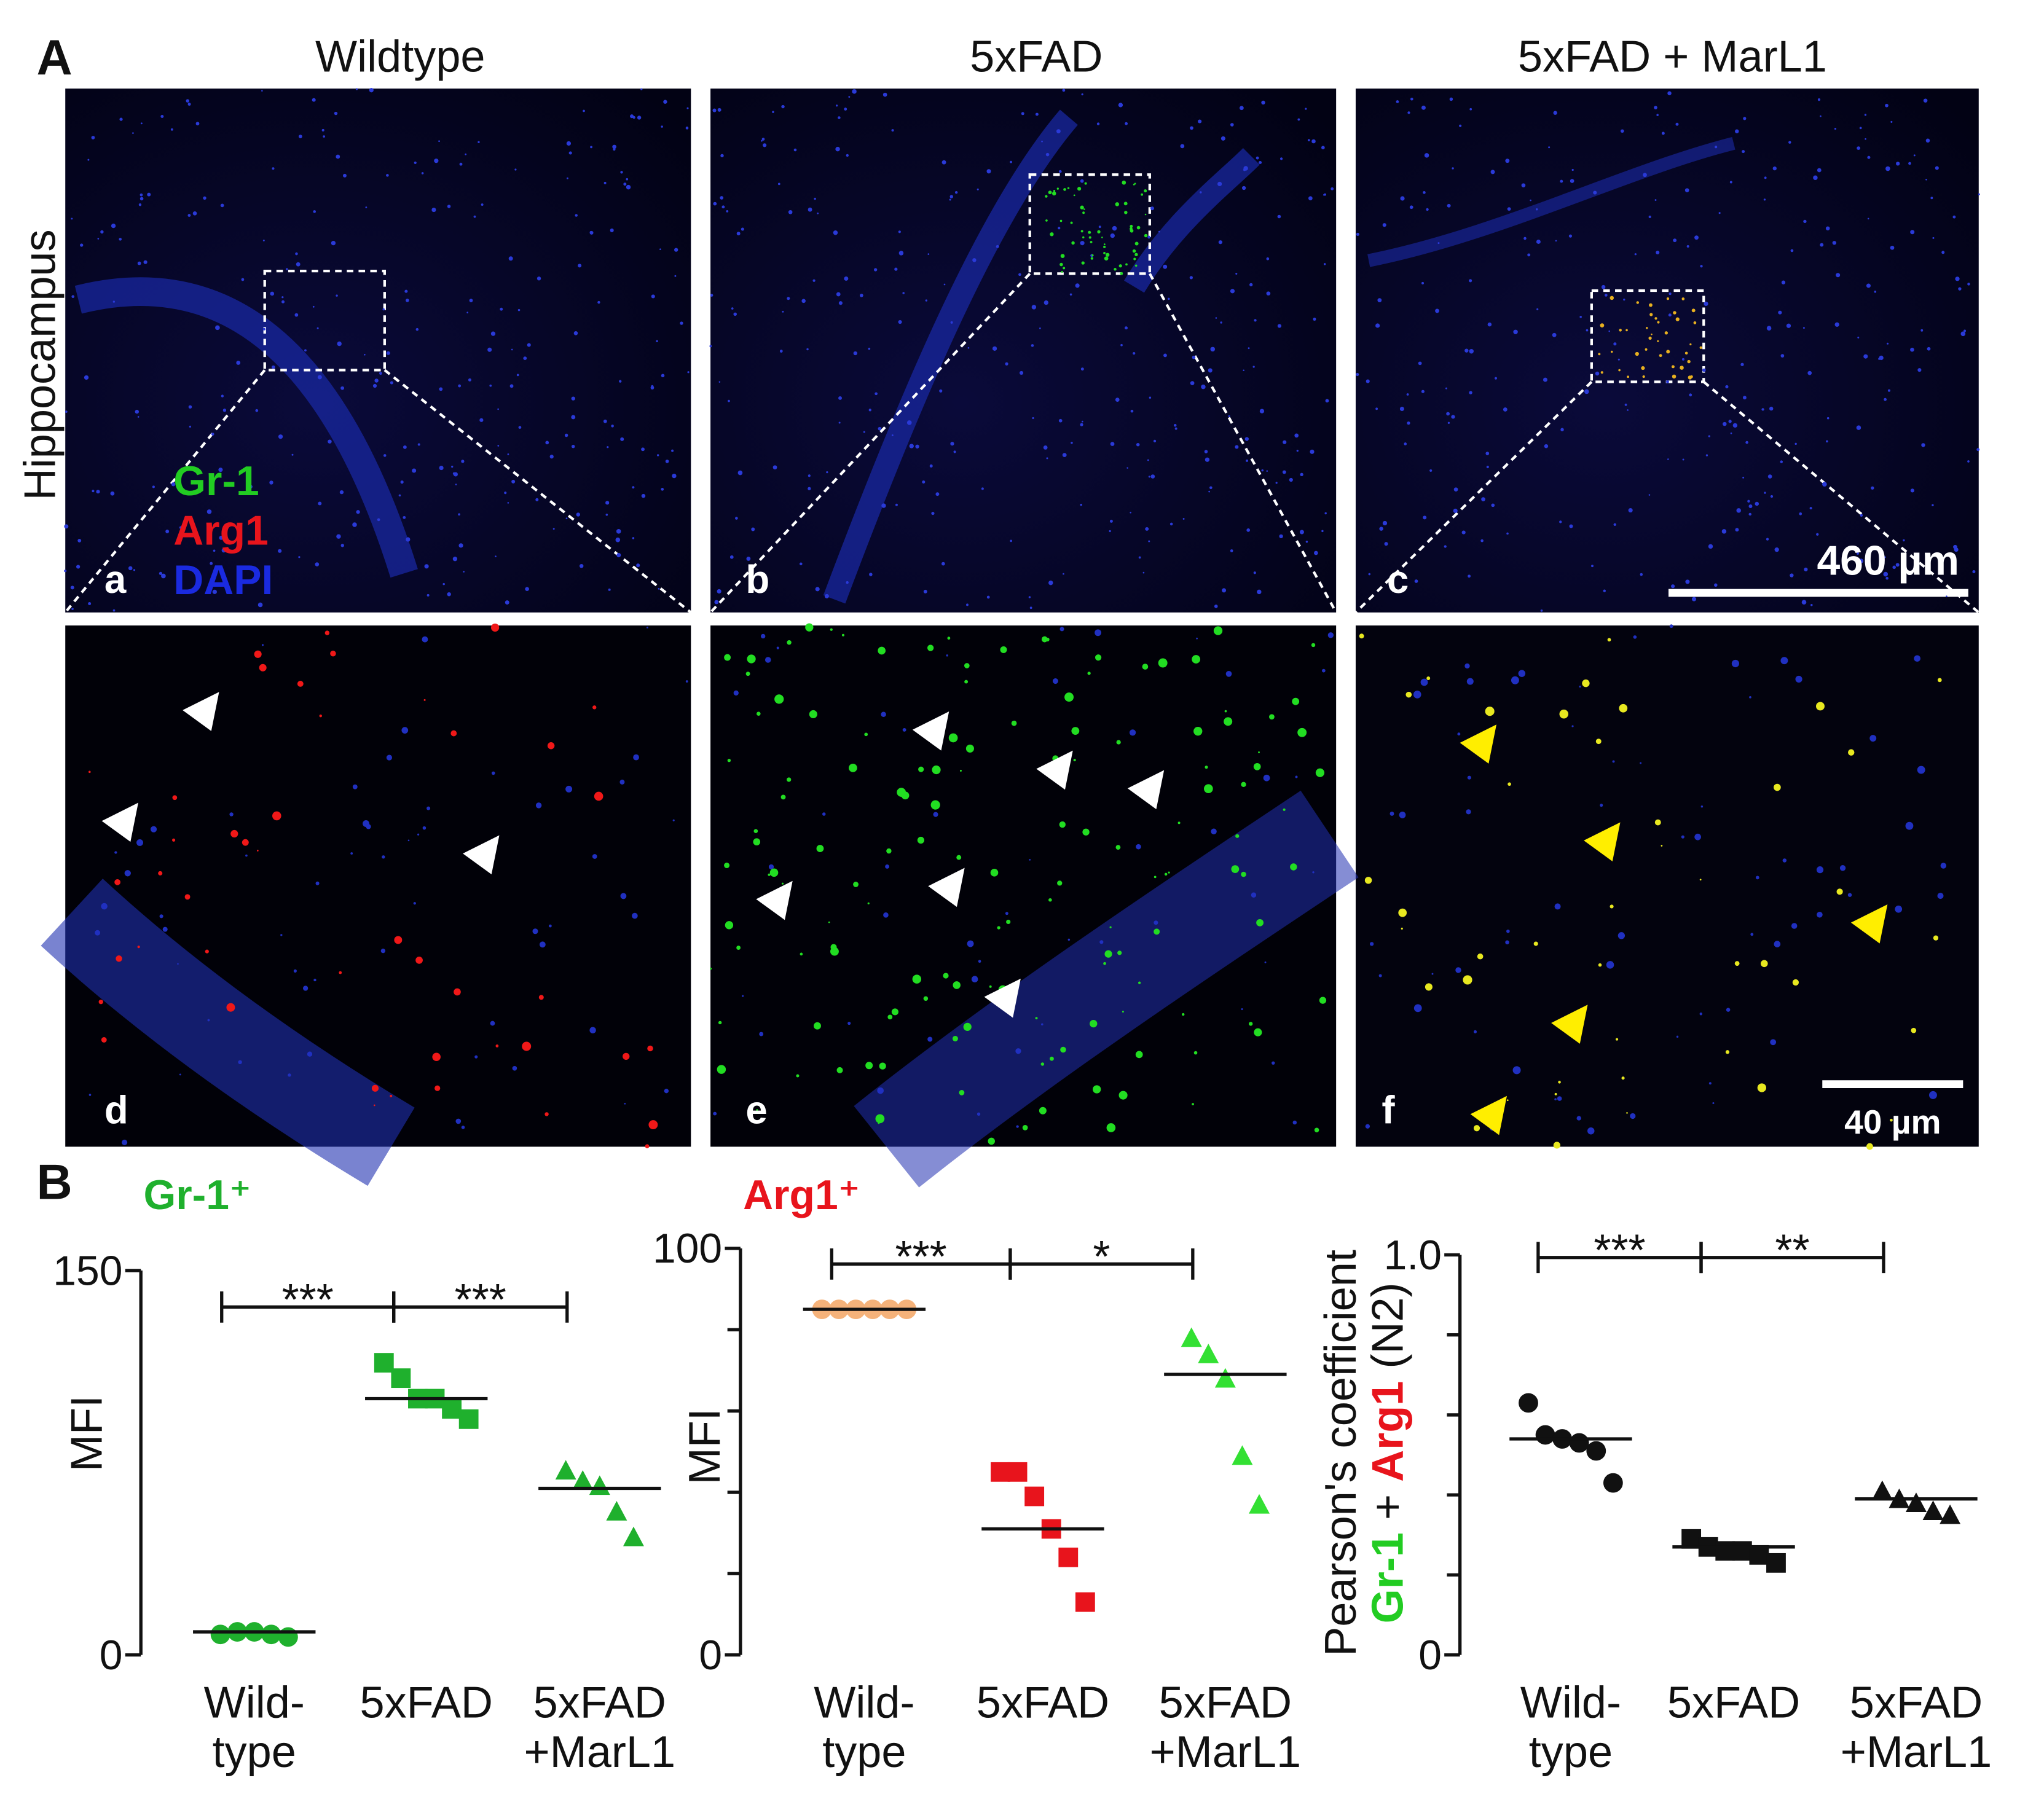 The image size is (2044, 1810). What do you see at coordinates (1101, 1264) in the screenshot?
I see `significance-bracket` at bounding box center [1101, 1264].